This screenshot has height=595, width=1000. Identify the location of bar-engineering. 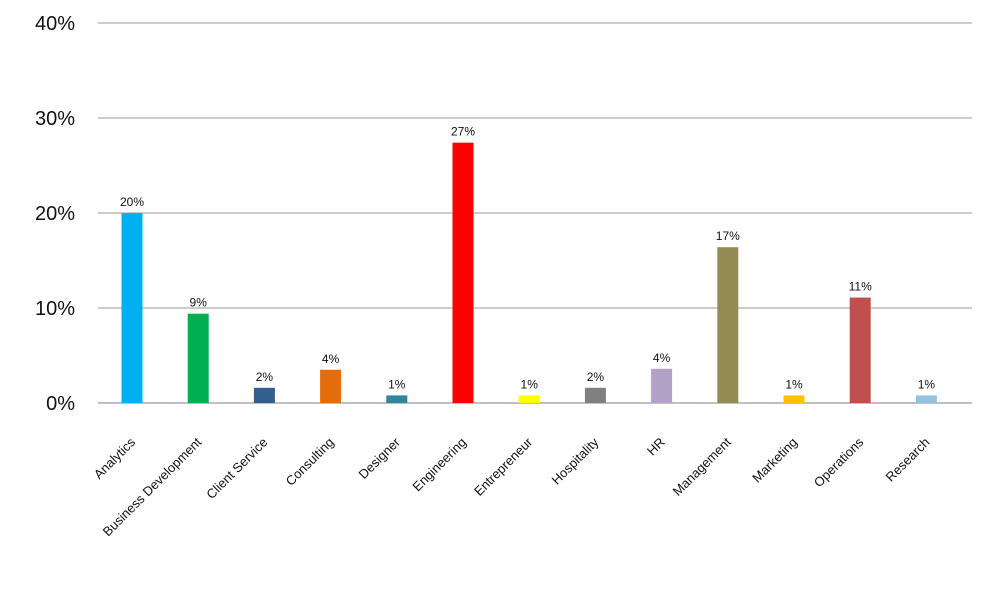
(463, 272).